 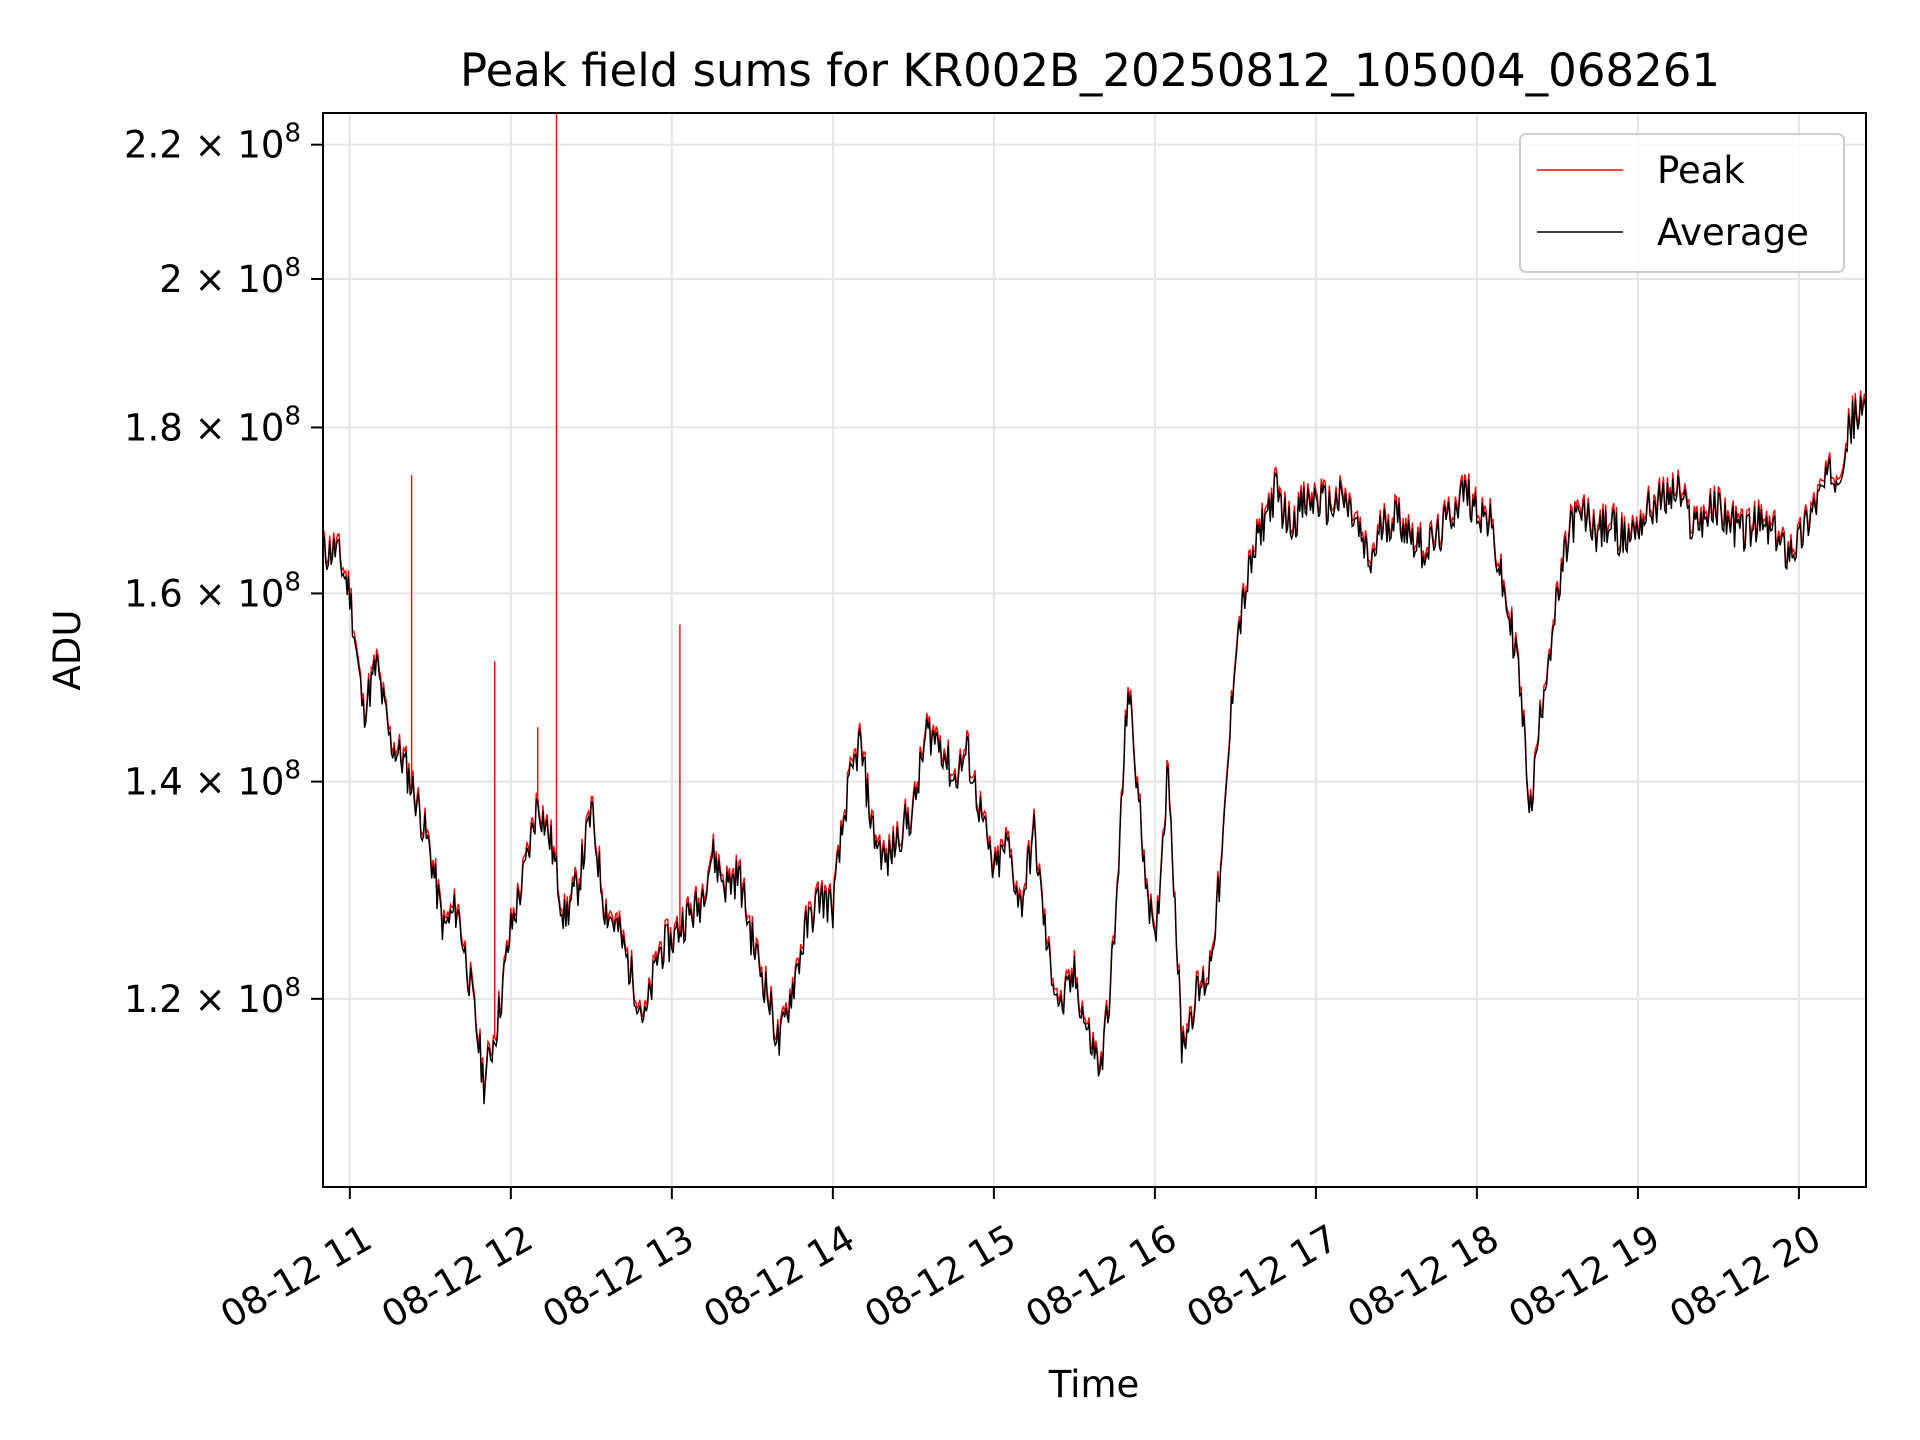 What do you see at coordinates (230, 277) in the screenshot?
I see `y-tick-label: 2 × 108` at bounding box center [230, 277].